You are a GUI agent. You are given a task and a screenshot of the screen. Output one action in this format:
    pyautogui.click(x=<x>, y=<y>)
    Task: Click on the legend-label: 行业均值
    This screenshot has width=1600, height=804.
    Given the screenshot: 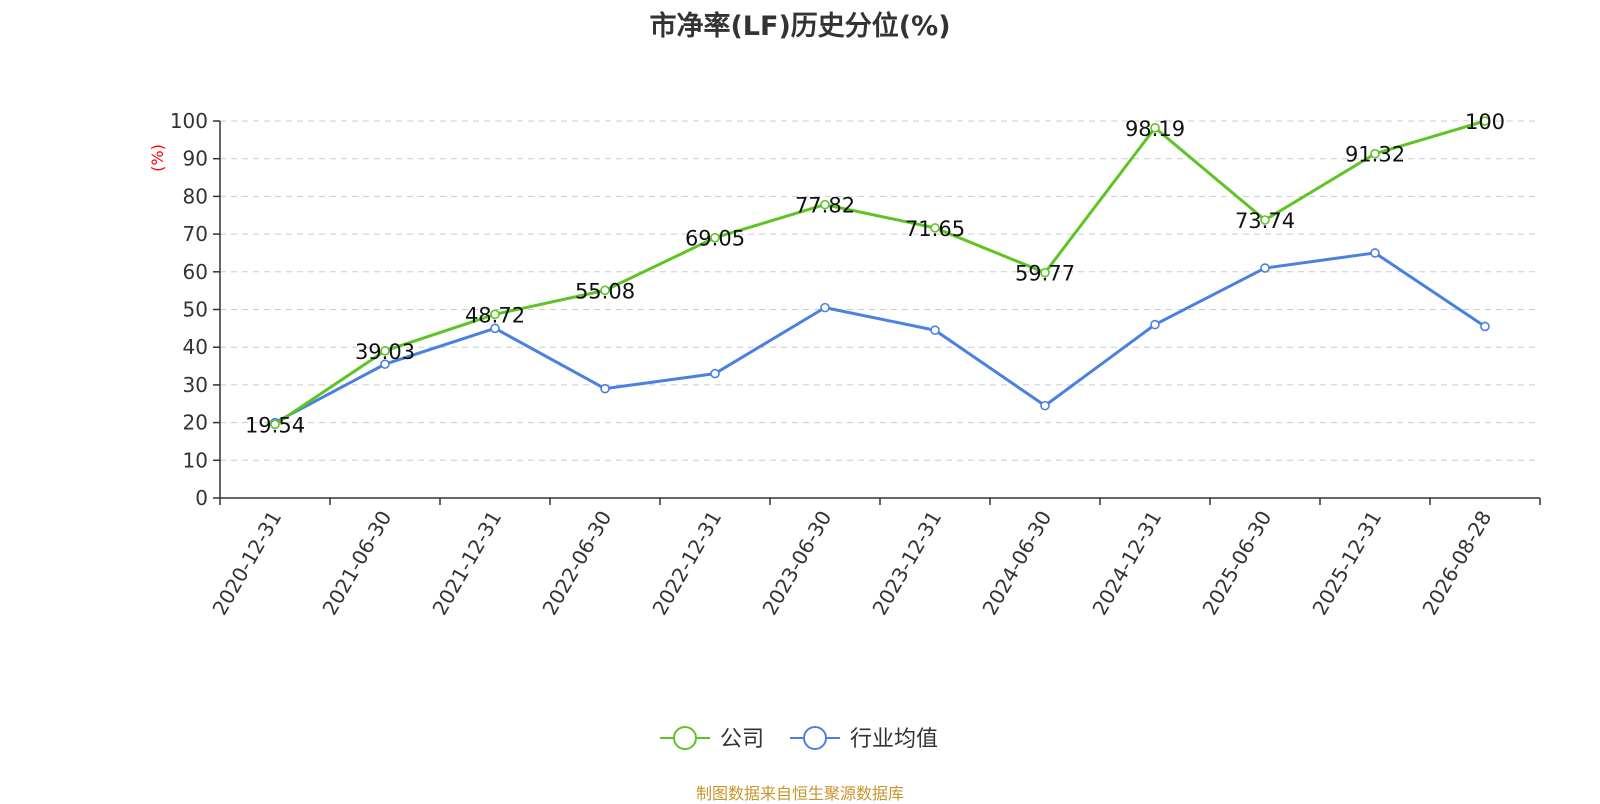 What is the action you would take?
    pyautogui.click(x=894, y=739)
    